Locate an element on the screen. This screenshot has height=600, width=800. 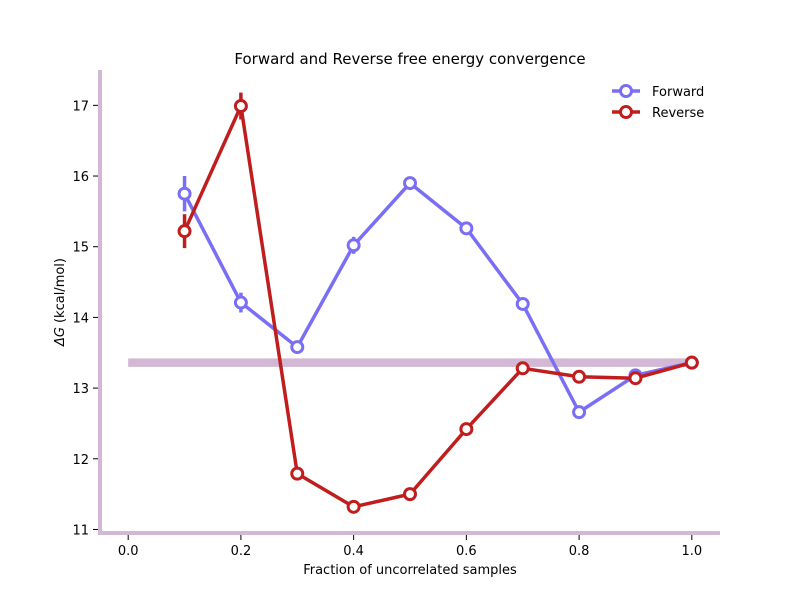
legend-label-reverse: Reverse is located at coordinates (678, 113).